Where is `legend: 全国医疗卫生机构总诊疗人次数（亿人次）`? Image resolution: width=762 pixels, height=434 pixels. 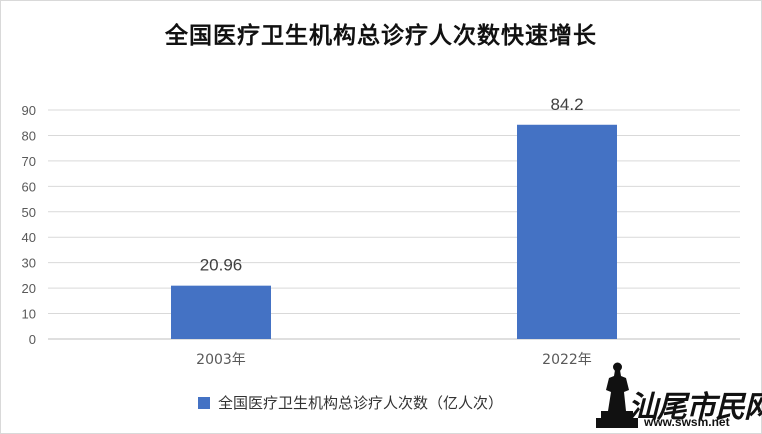 legend: 全国医疗卫生机构总诊疗人次数（亿人次） is located at coordinates (350, 402).